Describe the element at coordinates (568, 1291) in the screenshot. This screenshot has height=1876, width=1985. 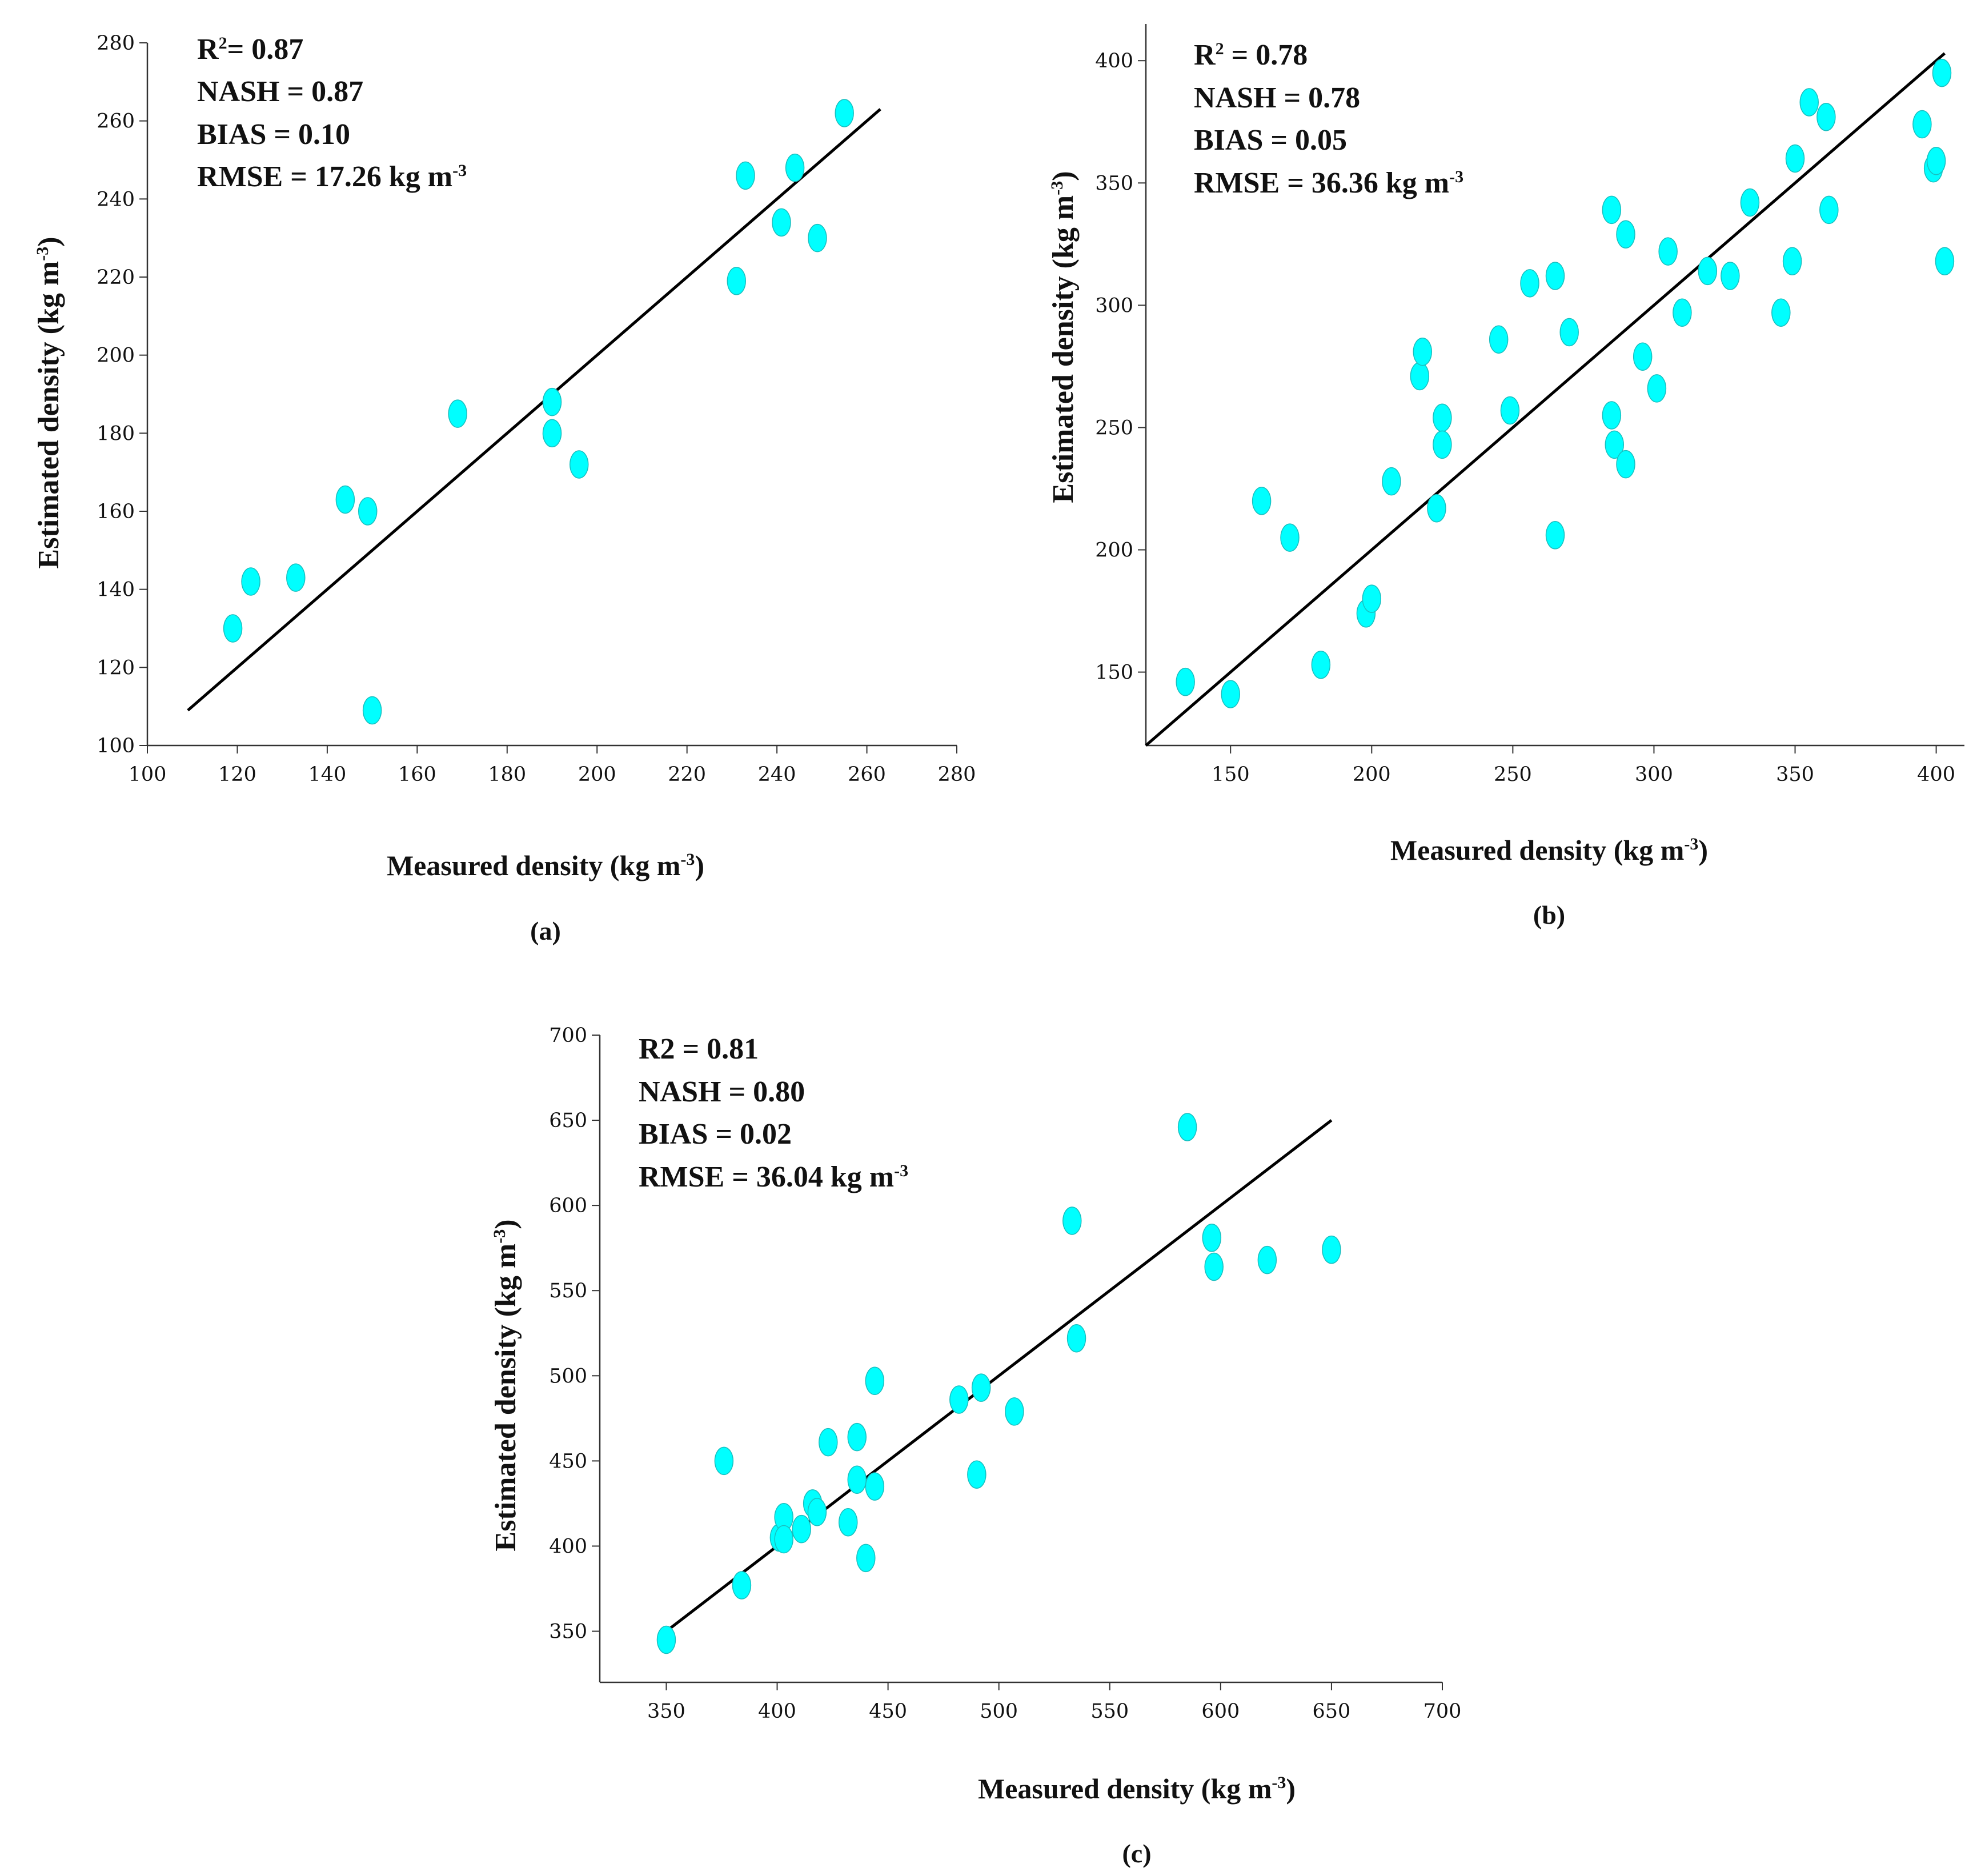
I see `panel-c-y-tick-label: 550` at that location.